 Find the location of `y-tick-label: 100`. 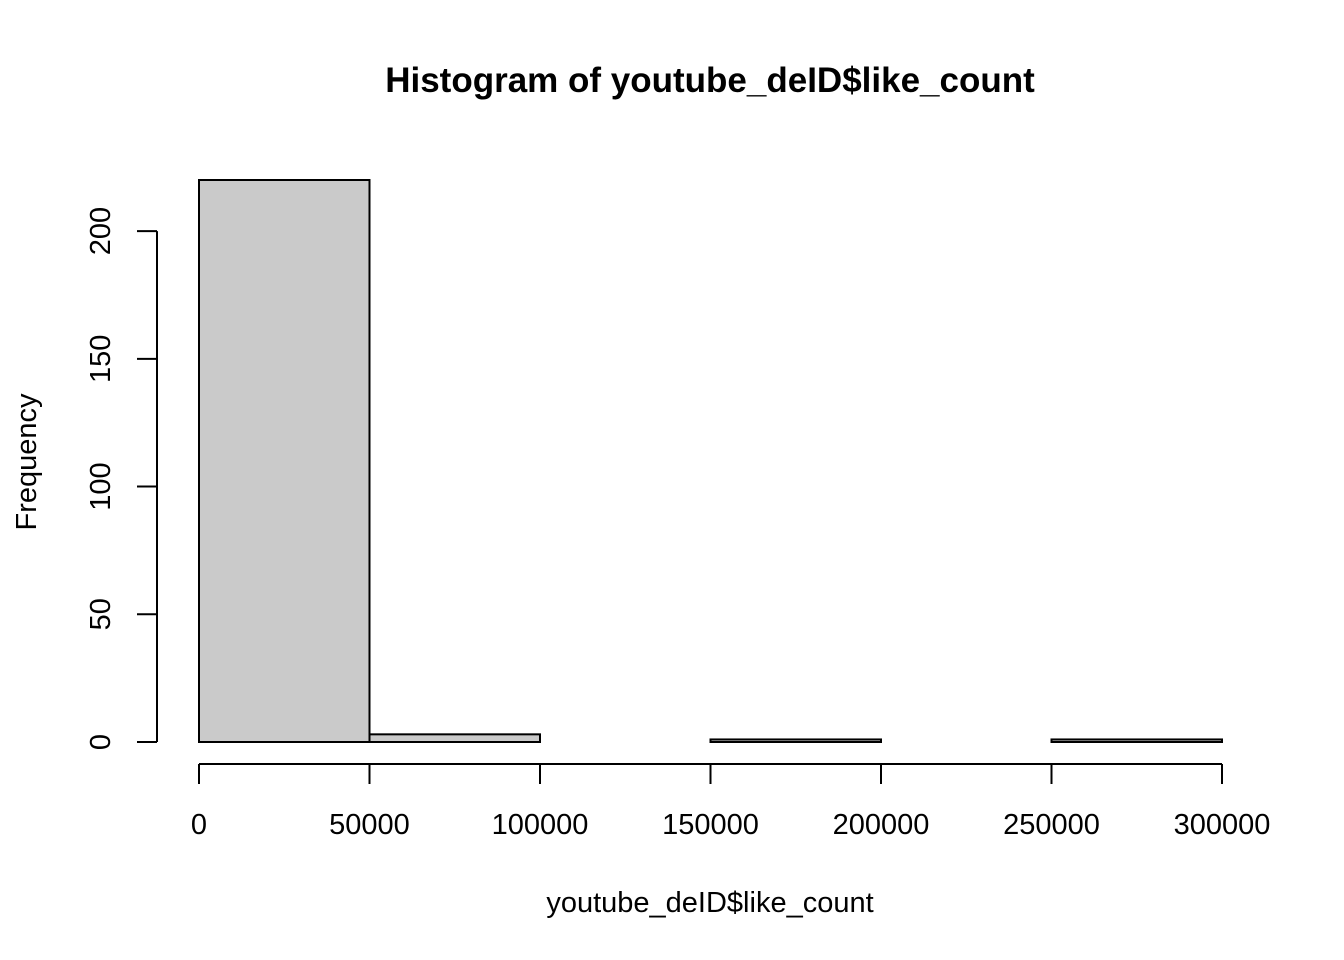

y-tick-label: 100 is located at coordinates (101, 486).